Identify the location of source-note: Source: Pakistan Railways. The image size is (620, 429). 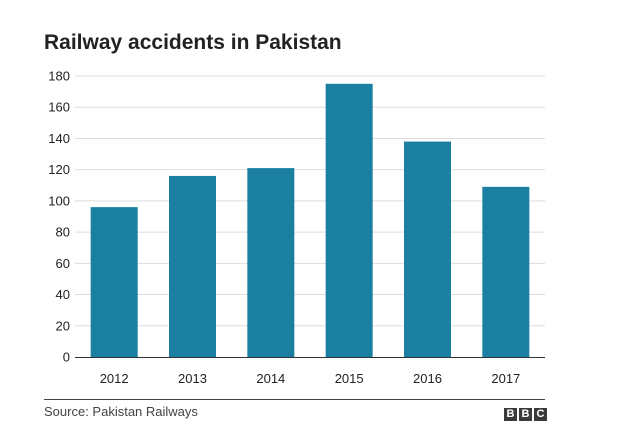
(121, 411).